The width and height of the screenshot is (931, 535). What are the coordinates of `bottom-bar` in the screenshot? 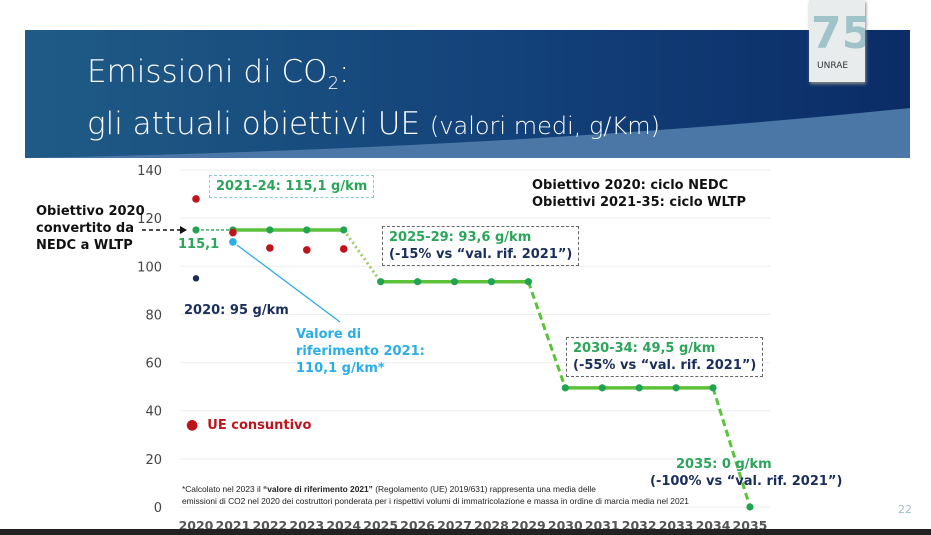 It's located at (465, 532).